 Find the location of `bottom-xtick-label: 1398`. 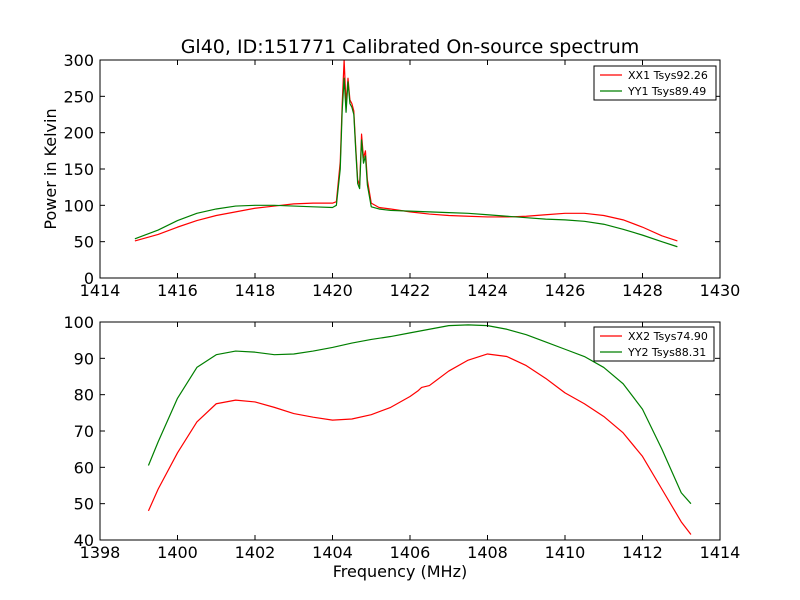

bottom-xtick-label: 1398 is located at coordinates (100, 552).